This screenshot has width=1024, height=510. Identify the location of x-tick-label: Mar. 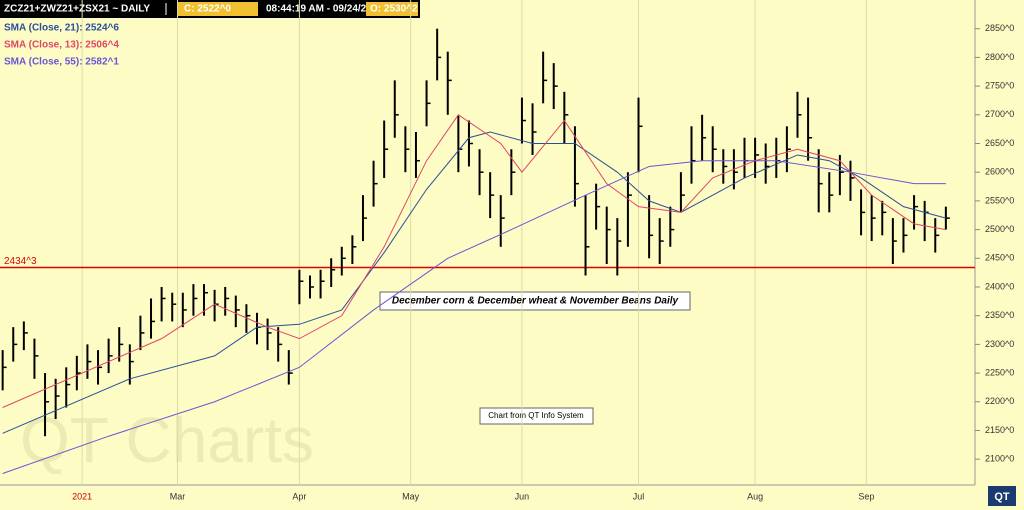
(178, 496).